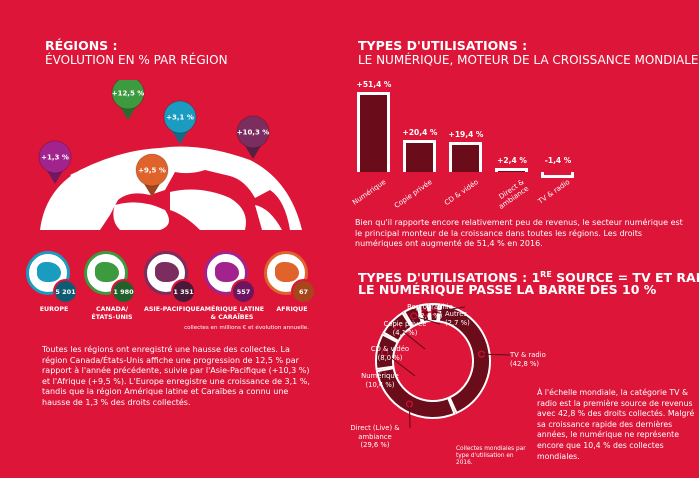 Image resolution: width=699 pixels, height=478 pixels. Describe the element at coordinates (413, 194) in the screenshot. I see `bar-category-label: Copie privée` at that location.